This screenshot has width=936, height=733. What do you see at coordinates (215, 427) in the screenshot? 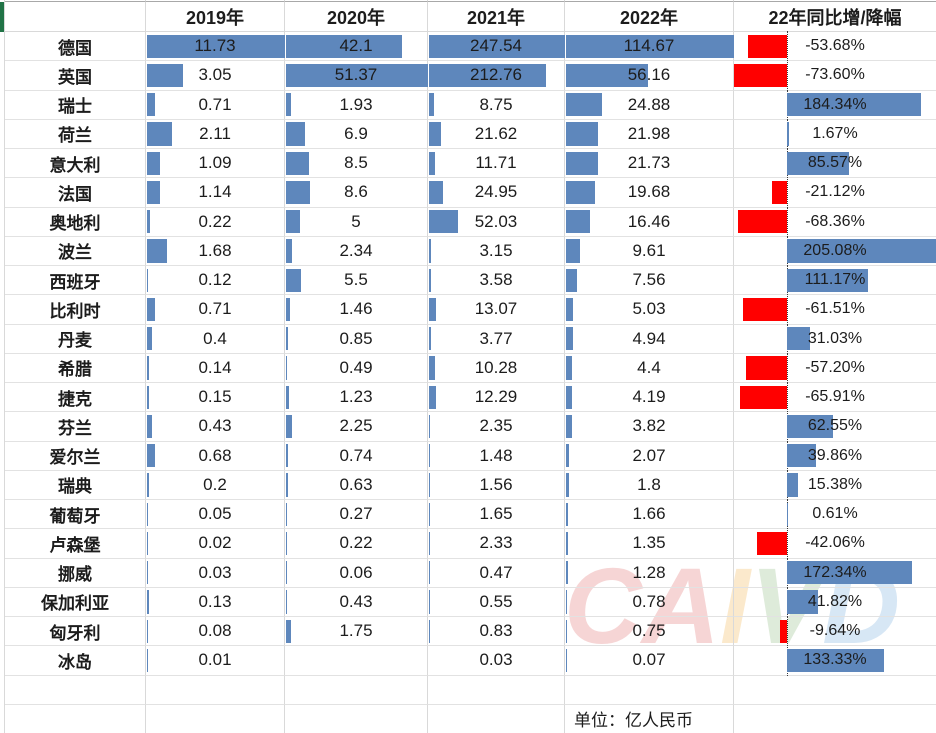
I see `cell-2019: 0.43` at bounding box center [215, 427].